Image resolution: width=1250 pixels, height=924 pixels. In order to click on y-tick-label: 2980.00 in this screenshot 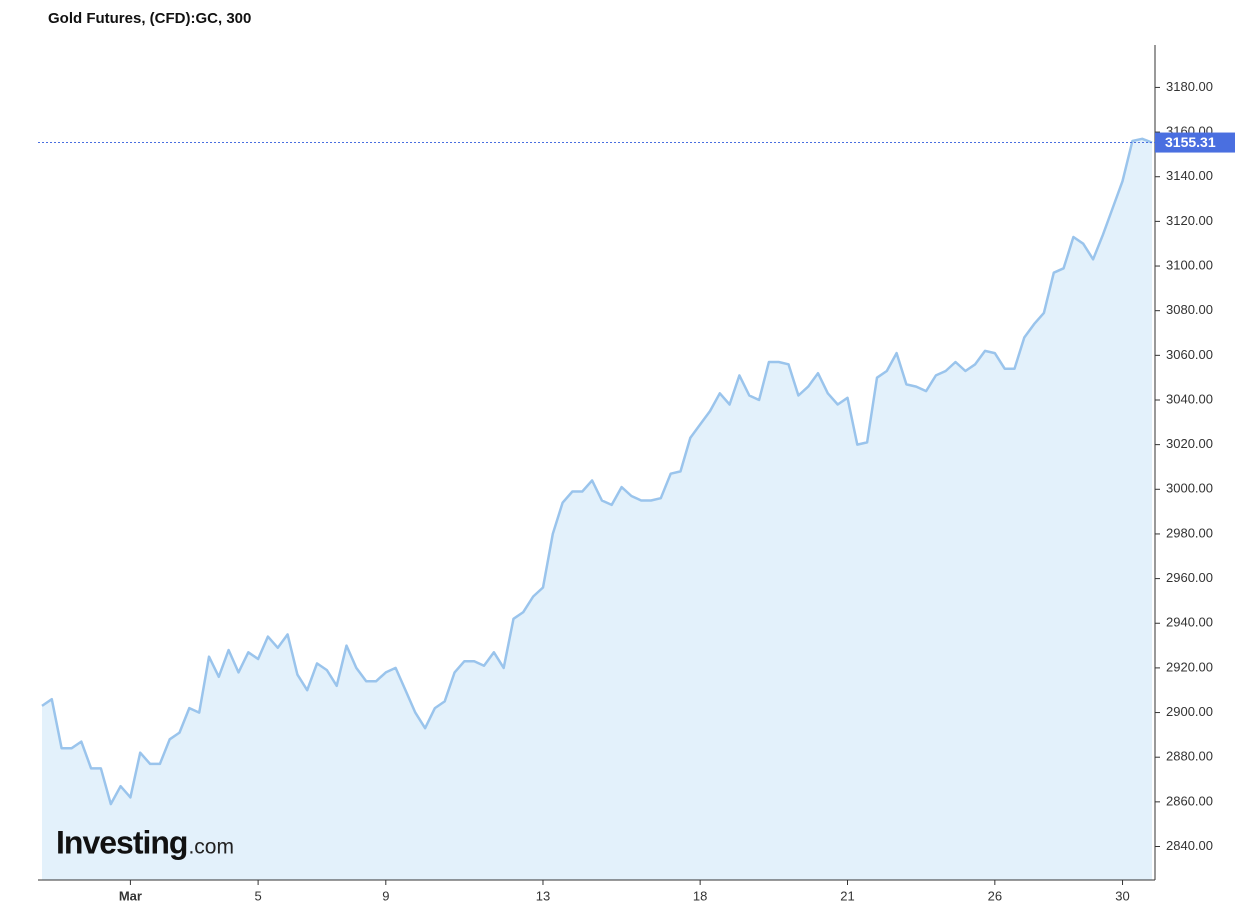, I will do `click(1189, 532)`.